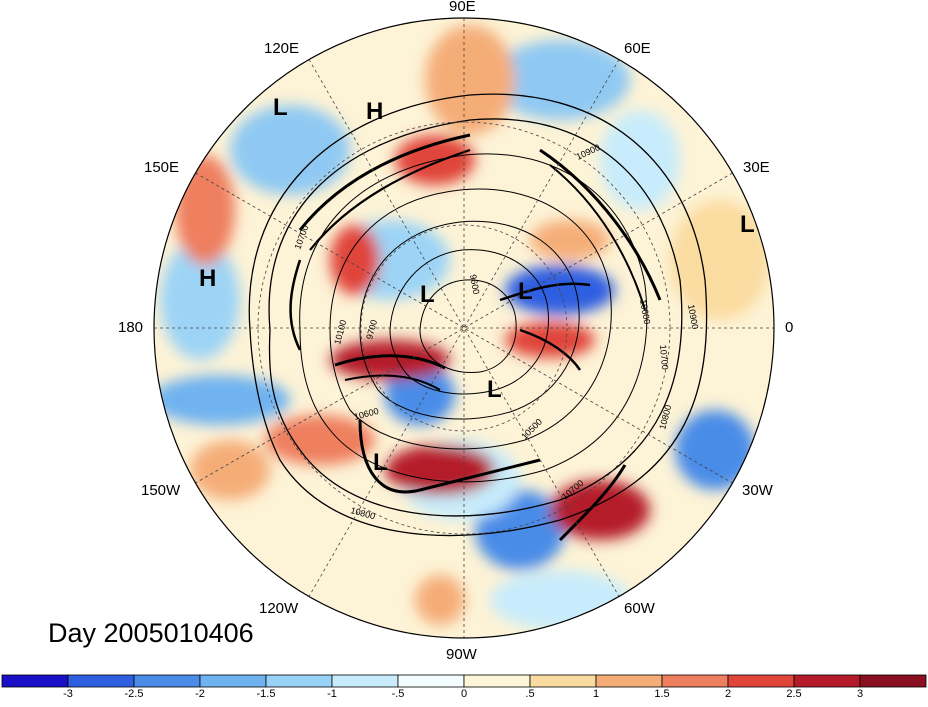 The width and height of the screenshot is (928, 707). I want to click on lon-label-90w: 90W, so click(461, 654).